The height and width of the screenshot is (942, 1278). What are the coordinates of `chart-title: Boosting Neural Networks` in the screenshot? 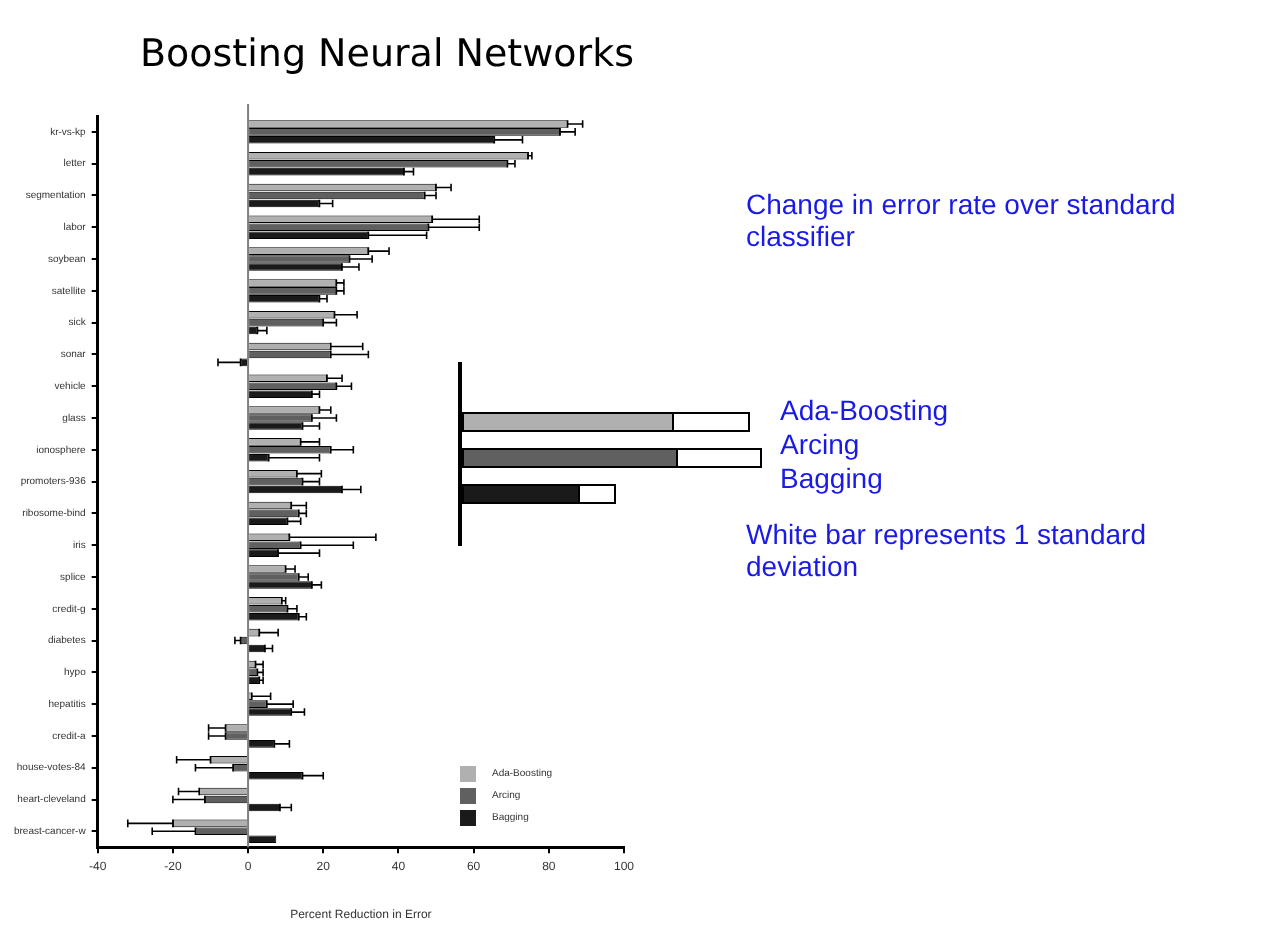 It's located at (387, 54).